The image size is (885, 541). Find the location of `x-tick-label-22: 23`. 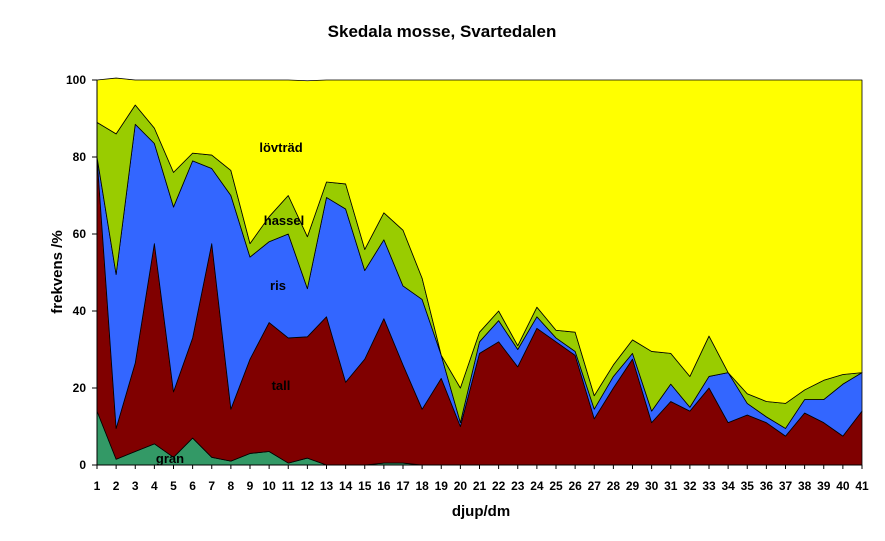

x-tick-label-22: 23 is located at coordinates (518, 486).